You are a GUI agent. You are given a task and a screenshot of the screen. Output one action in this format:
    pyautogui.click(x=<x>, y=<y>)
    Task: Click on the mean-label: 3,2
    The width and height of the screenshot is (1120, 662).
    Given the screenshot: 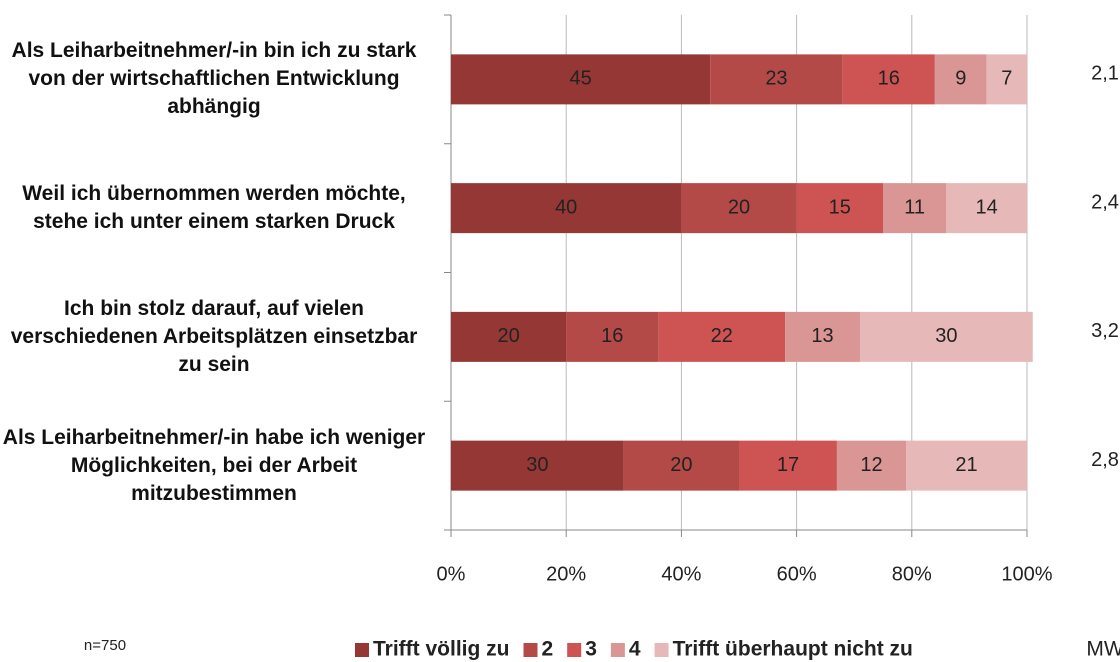 What is the action you would take?
    pyautogui.click(x=1105, y=331)
    